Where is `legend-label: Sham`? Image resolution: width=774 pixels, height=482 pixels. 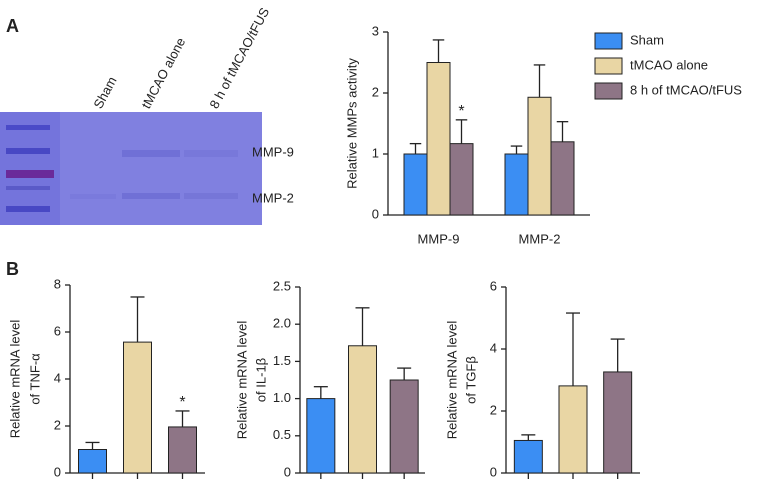
legend-label: Sham is located at coordinates (647, 39).